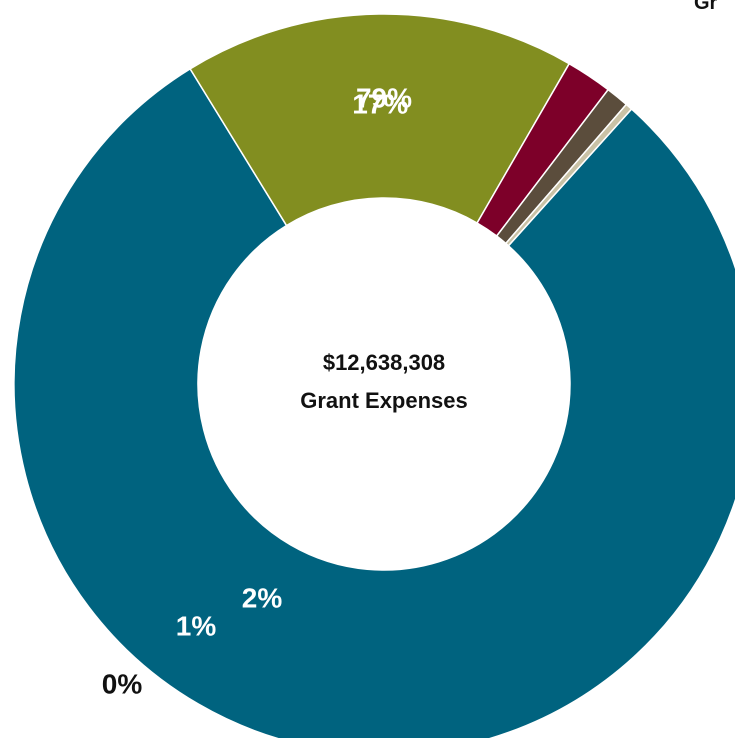 This screenshot has width=735, height=738. I want to click on slice-label-5: 0%, so click(122, 683).